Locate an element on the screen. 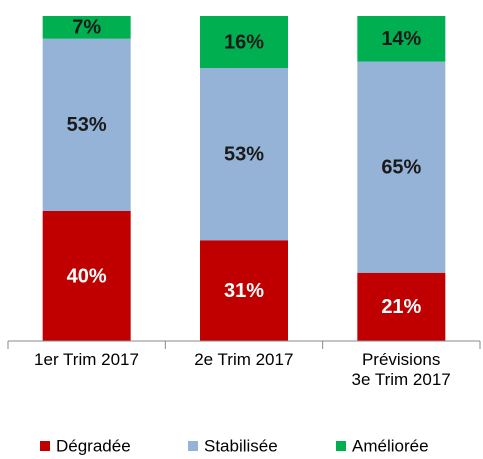 The width and height of the screenshot is (483, 459). legend-label: Stabilisée is located at coordinates (241, 445).